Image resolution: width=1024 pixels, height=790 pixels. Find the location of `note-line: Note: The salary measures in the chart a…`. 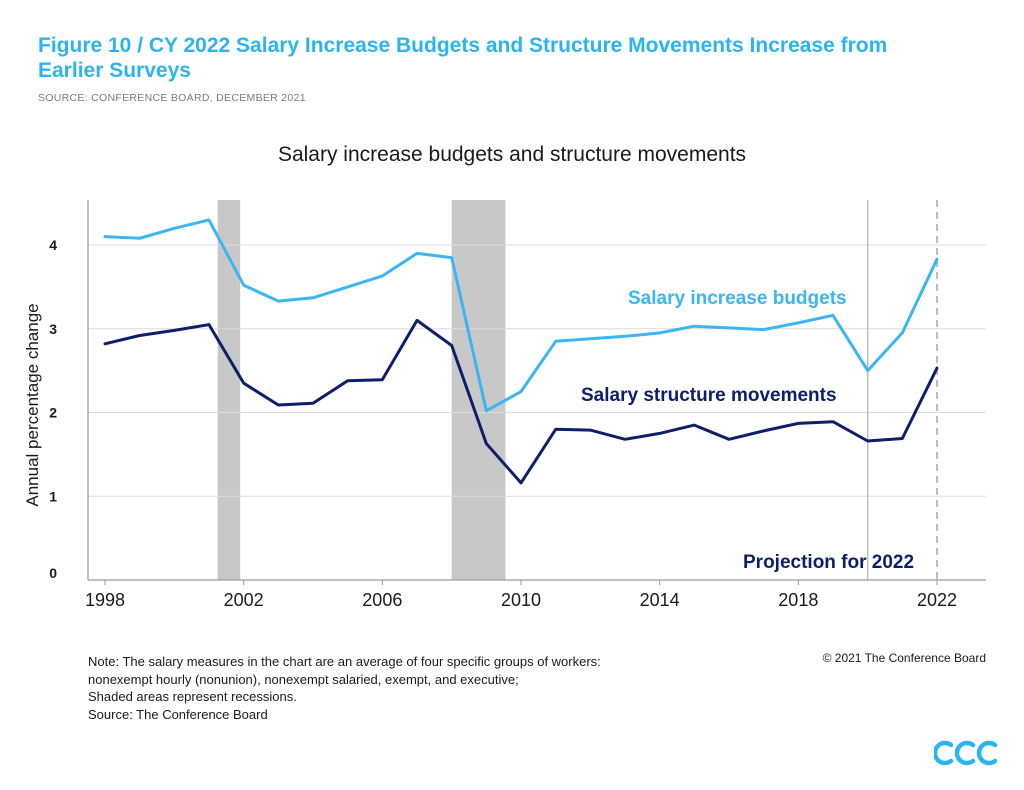

note-line: Note: The salary measures in the chart a… is located at coordinates (344, 661).